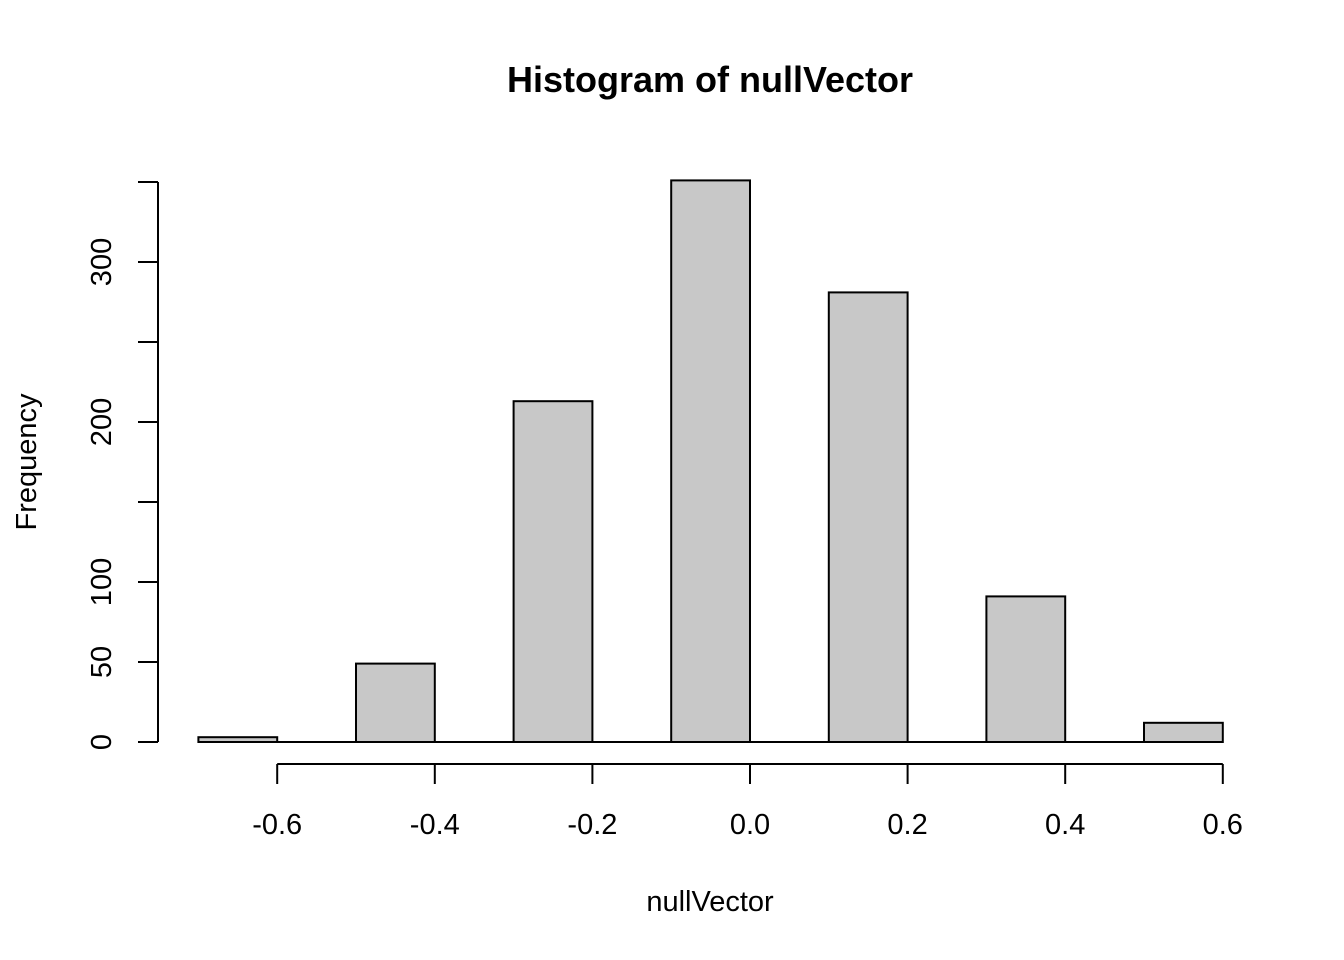 The height and width of the screenshot is (960, 1344). Describe the element at coordinates (592, 825) in the screenshot. I see `x-tick-label: -0.2` at that location.